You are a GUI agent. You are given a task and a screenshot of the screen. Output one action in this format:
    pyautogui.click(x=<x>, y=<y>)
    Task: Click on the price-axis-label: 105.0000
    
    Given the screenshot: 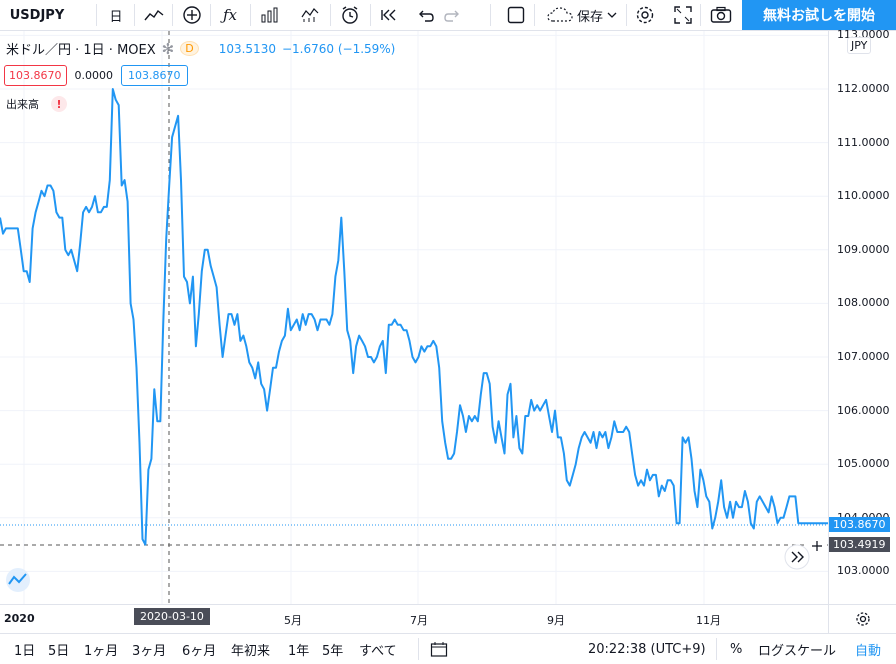 What is the action you would take?
    pyautogui.click(x=863, y=464)
    